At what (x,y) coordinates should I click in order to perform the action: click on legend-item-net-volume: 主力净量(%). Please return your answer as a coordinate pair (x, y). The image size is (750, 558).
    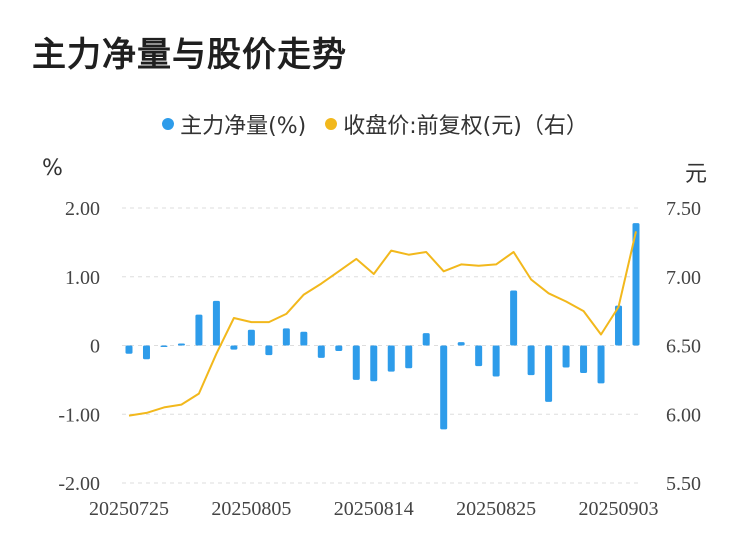
    Looking at the image, I should click on (234, 124).